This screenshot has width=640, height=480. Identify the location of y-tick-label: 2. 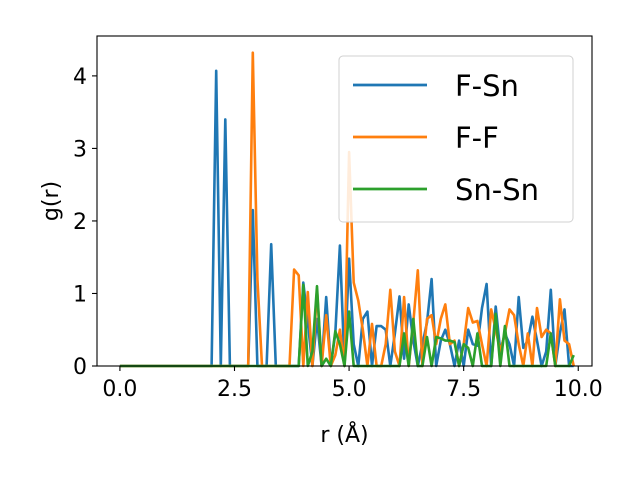
(80, 222).